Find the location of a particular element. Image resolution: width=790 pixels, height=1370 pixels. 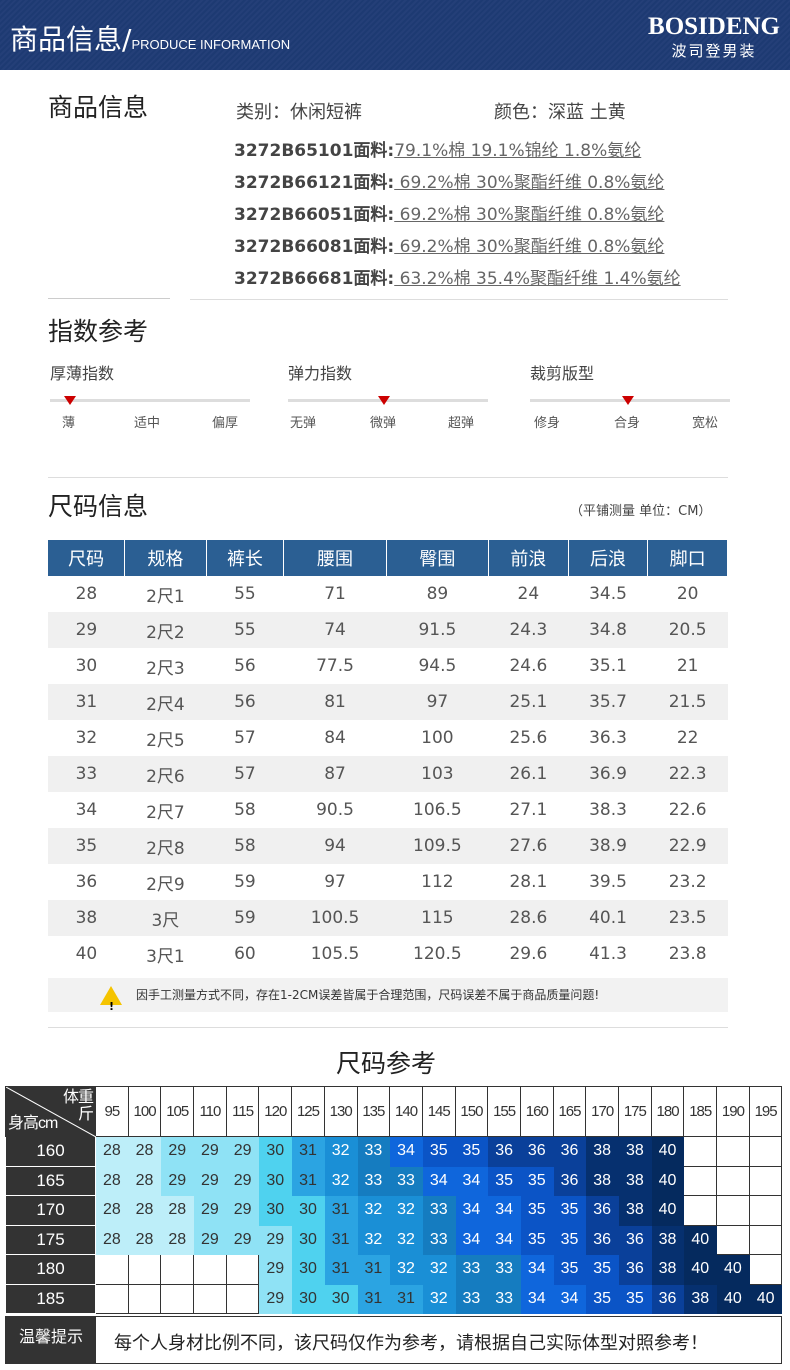

column-header: 规格 is located at coordinates (165, 558).